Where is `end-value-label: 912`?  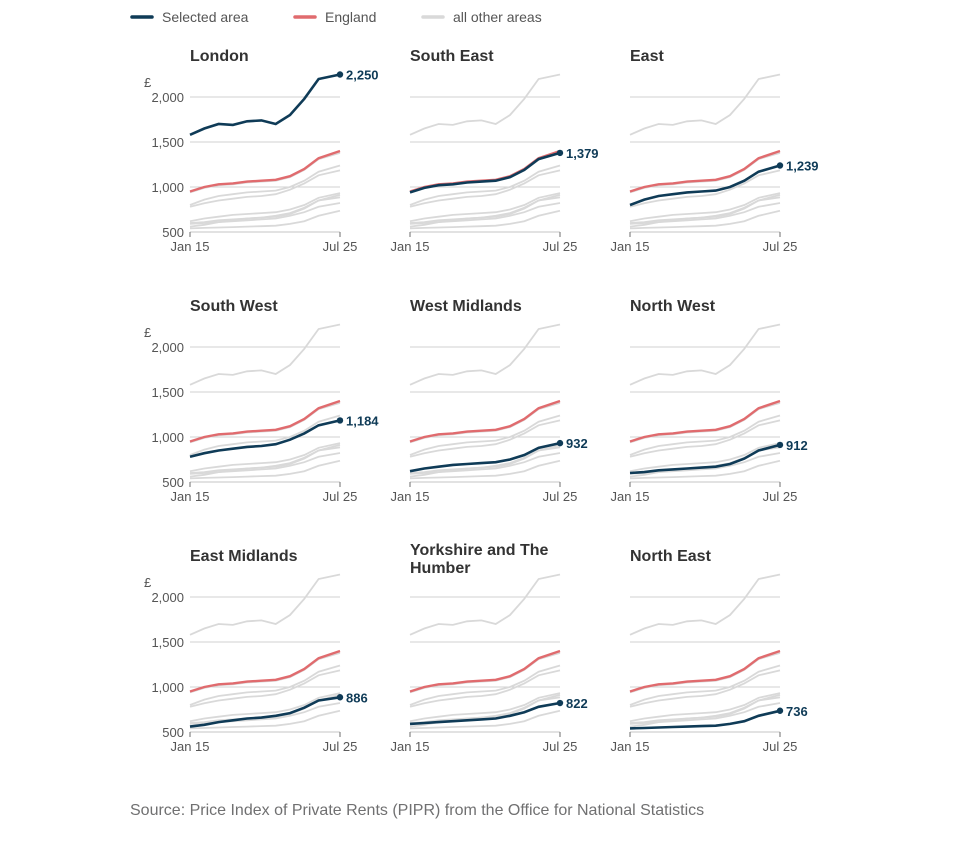
end-value-label: 912 is located at coordinates (797, 445).